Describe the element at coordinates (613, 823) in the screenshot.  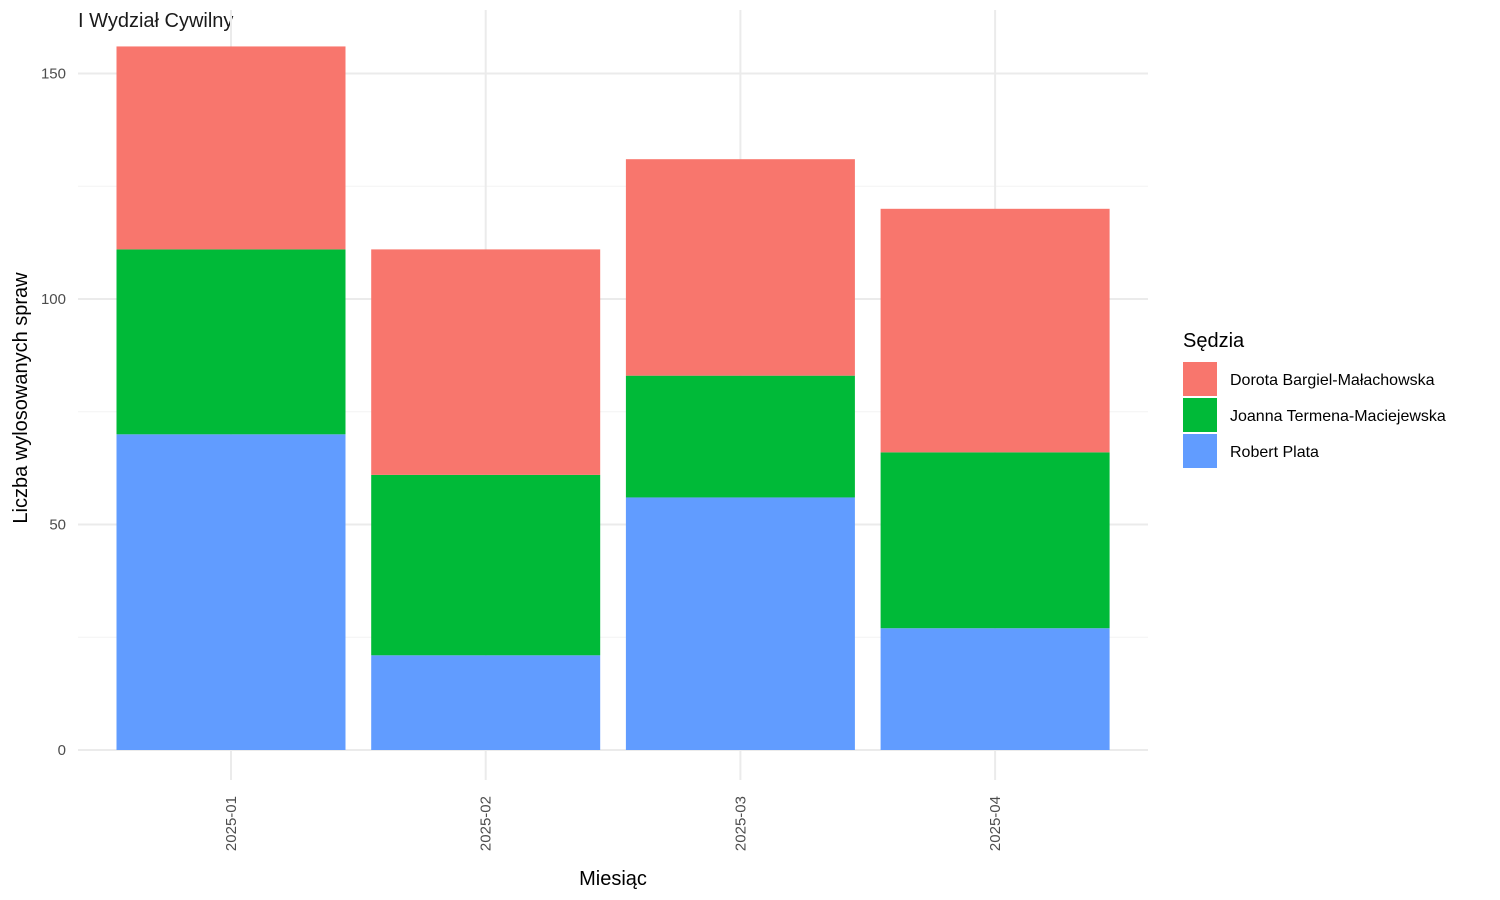
I see `x-axis-ticks: 2025-01 2025-02 2025-03 2025-04` at that location.